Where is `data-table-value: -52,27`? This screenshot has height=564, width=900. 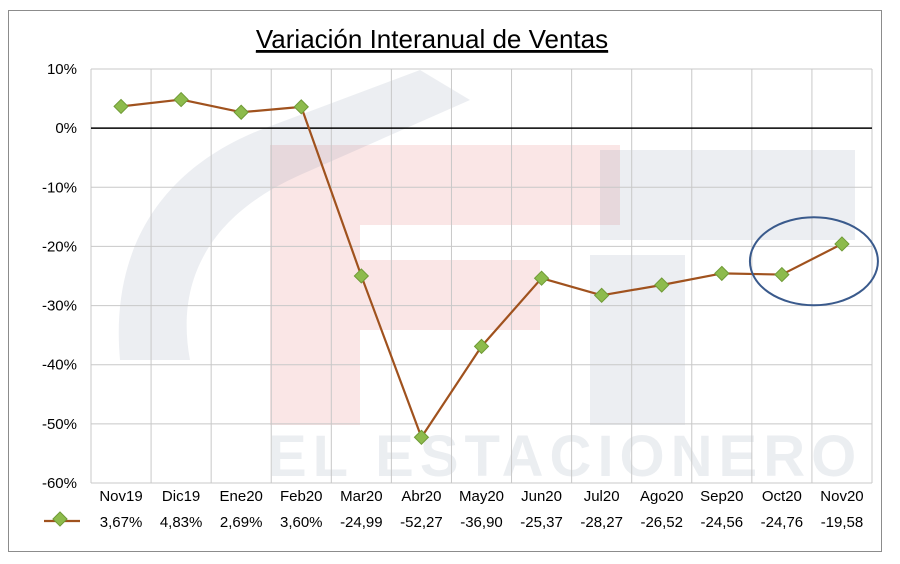
data-table-value: -52,27 is located at coordinates (421, 522).